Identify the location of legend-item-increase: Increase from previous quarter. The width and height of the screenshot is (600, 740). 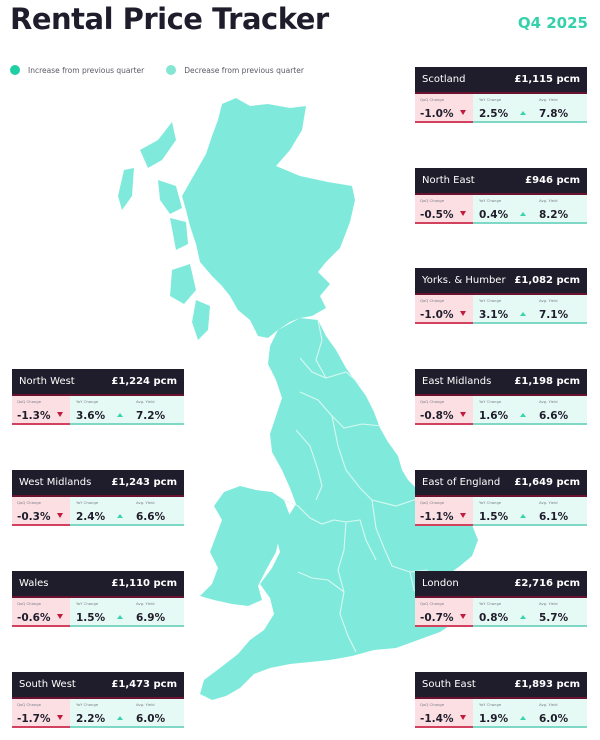
(77, 70).